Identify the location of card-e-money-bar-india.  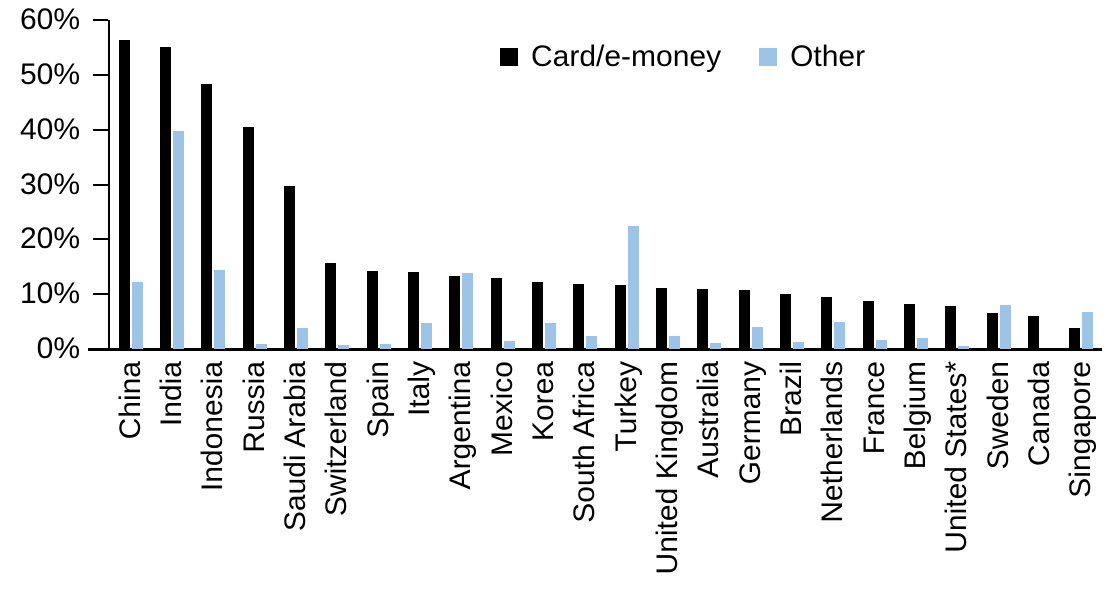
(165, 197).